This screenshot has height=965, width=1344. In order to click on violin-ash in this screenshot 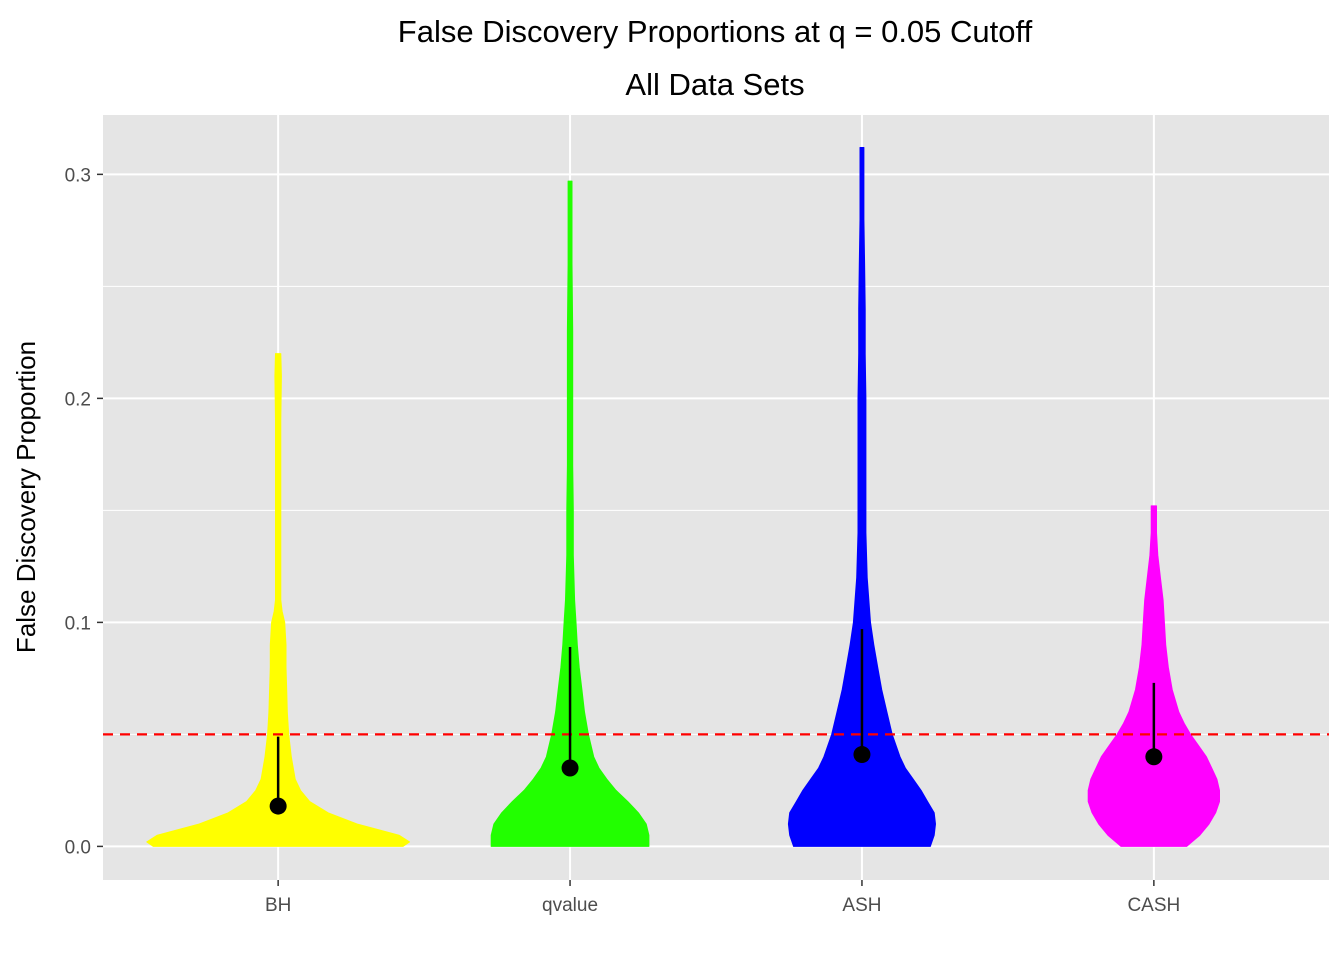, I will do `click(861, 497)`.